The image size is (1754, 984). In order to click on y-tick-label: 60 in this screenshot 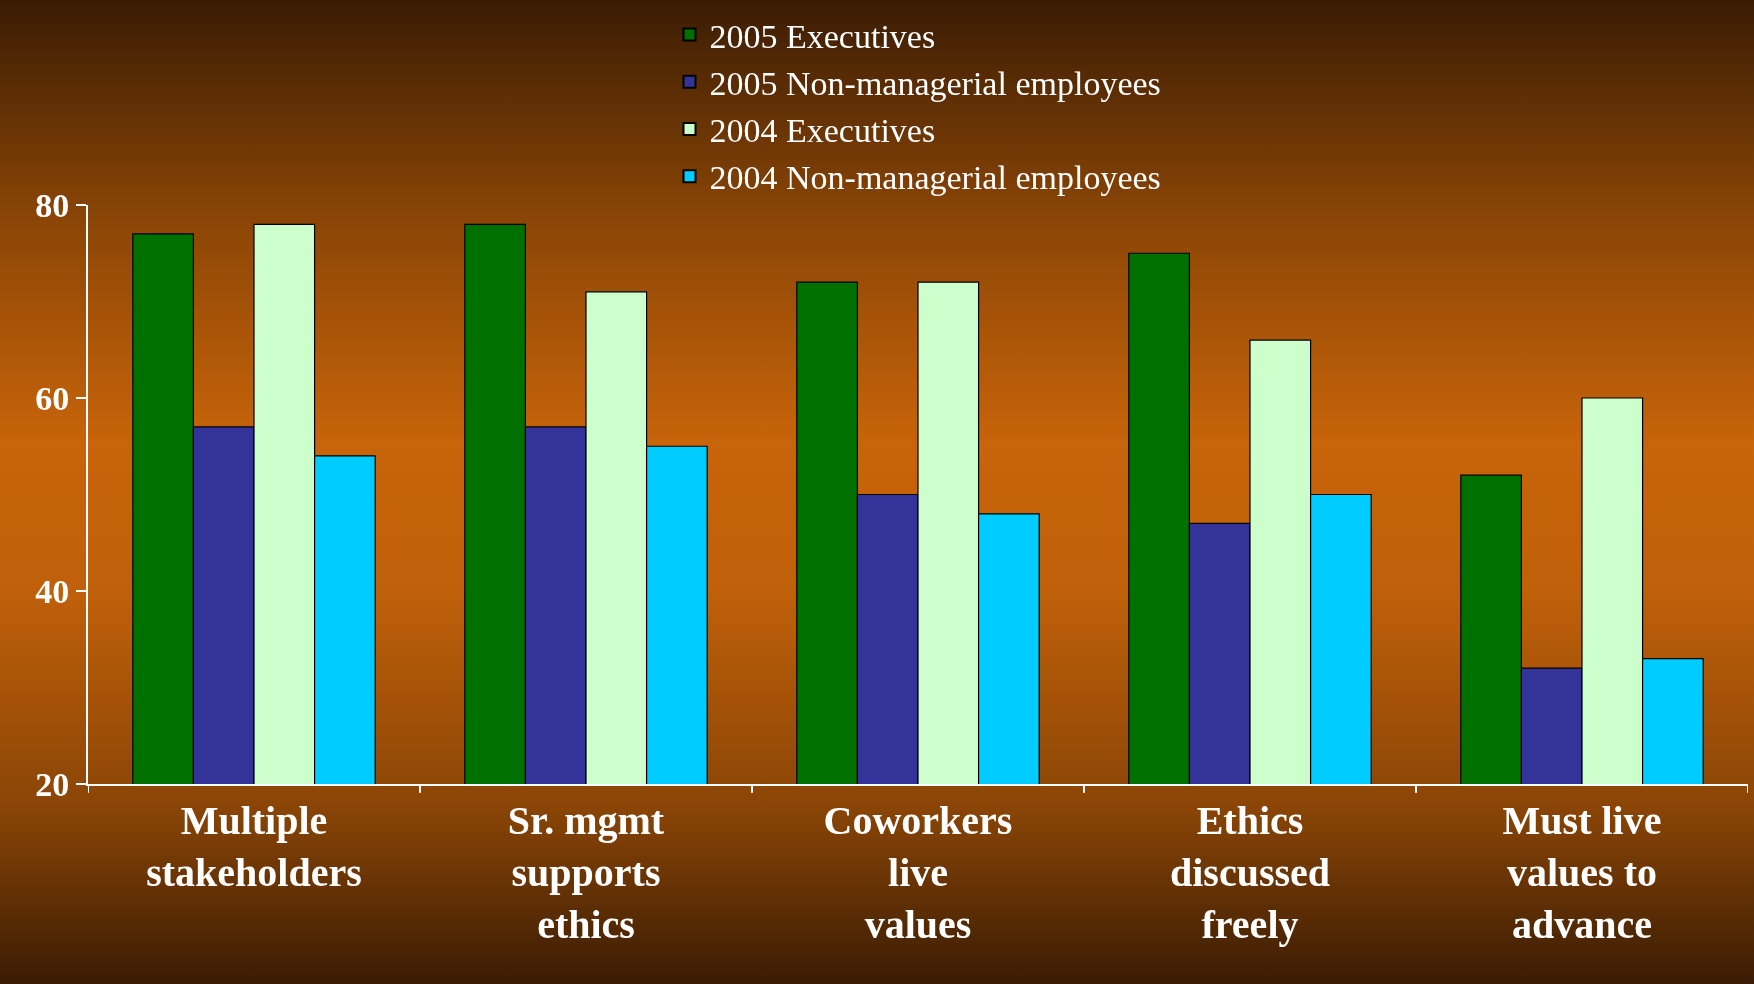, I will do `click(52, 398)`.